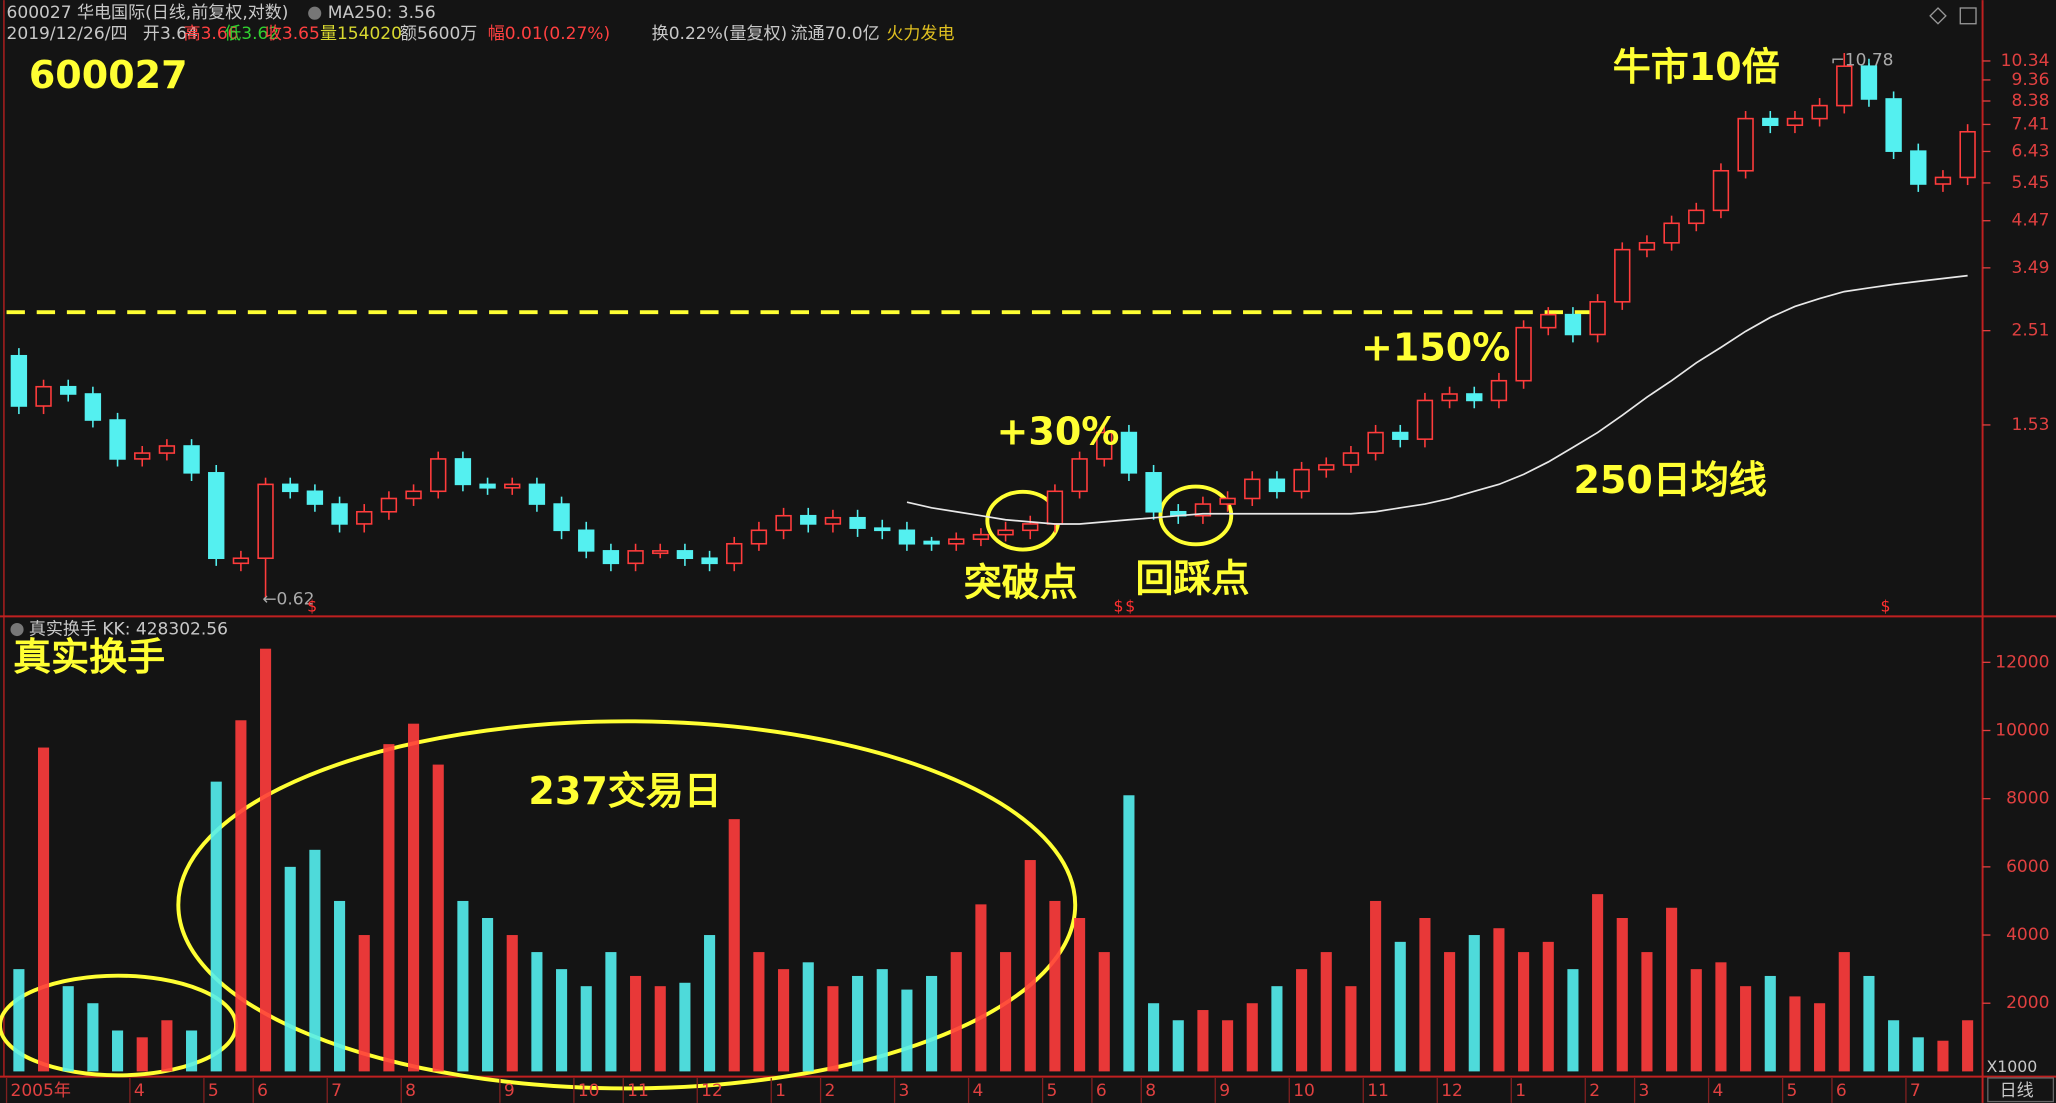  What do you see at coordinates (438, 34) in the screenshot?
I see `header-amount: 额5600万` at bounding box center [438, 34].